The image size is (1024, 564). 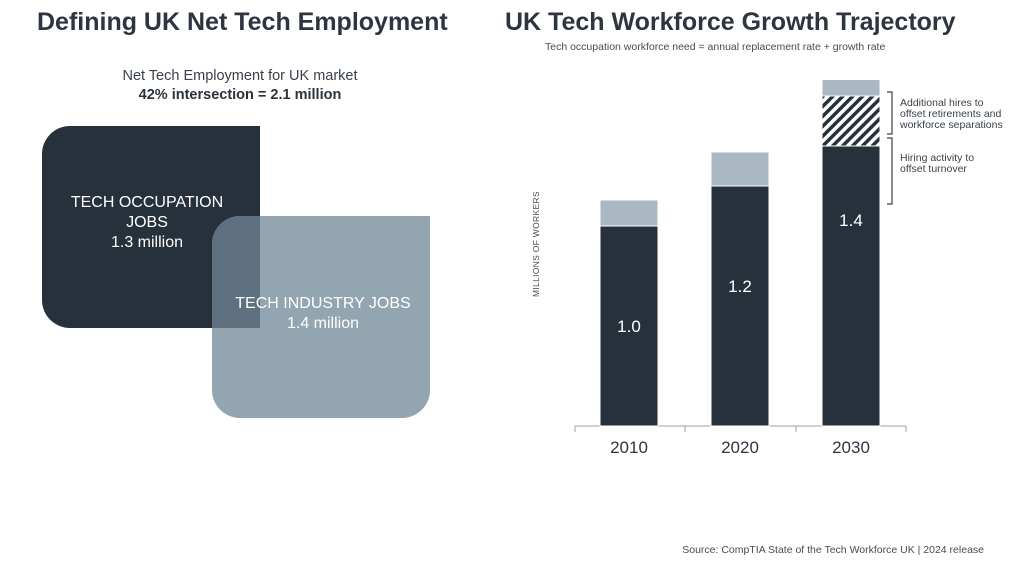 I want to click on tech-occupation-label-line2: JOBS, so click(x=147, y=222).